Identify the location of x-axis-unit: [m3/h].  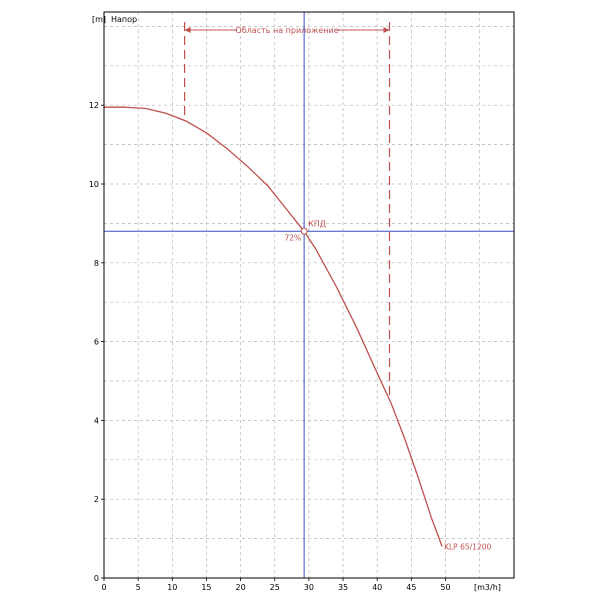
(487, 587).